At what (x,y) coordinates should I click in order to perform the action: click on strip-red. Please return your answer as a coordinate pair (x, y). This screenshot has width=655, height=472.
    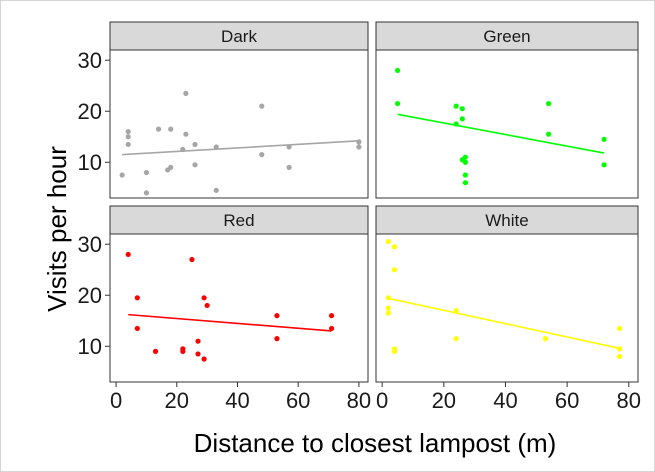
    Looking at the image, I should click on (239, 220).